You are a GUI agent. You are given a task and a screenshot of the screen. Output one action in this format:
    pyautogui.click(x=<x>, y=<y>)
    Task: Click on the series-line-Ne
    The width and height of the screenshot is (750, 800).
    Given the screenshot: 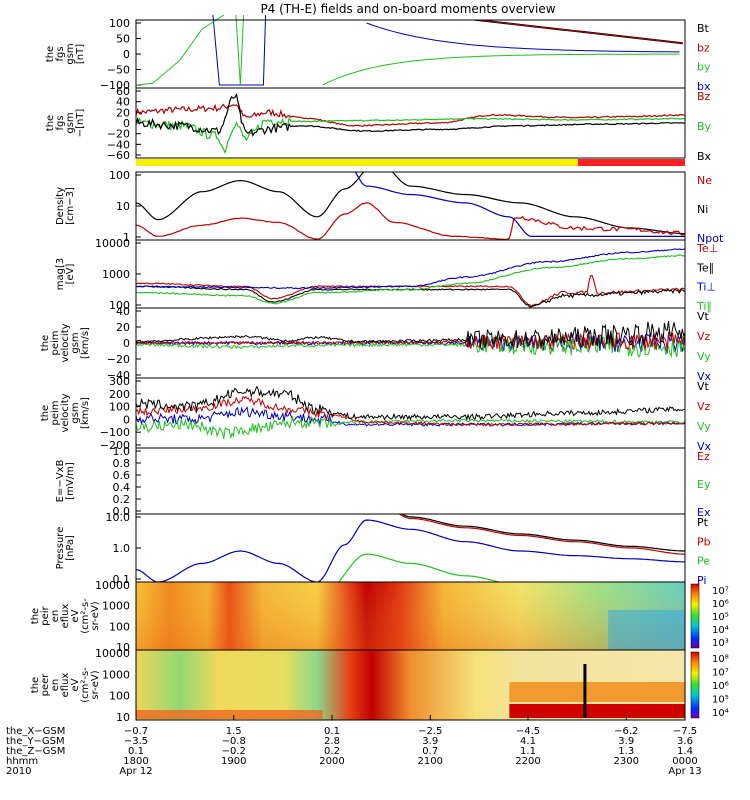 What is the action you would take?
    pyautogui.click(x=410, y=221)
    